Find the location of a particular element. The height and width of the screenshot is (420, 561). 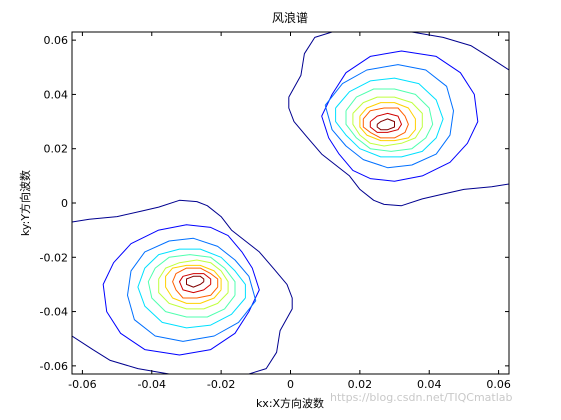

contour-line-peak2-level10 is located at coordinates (195, 281).